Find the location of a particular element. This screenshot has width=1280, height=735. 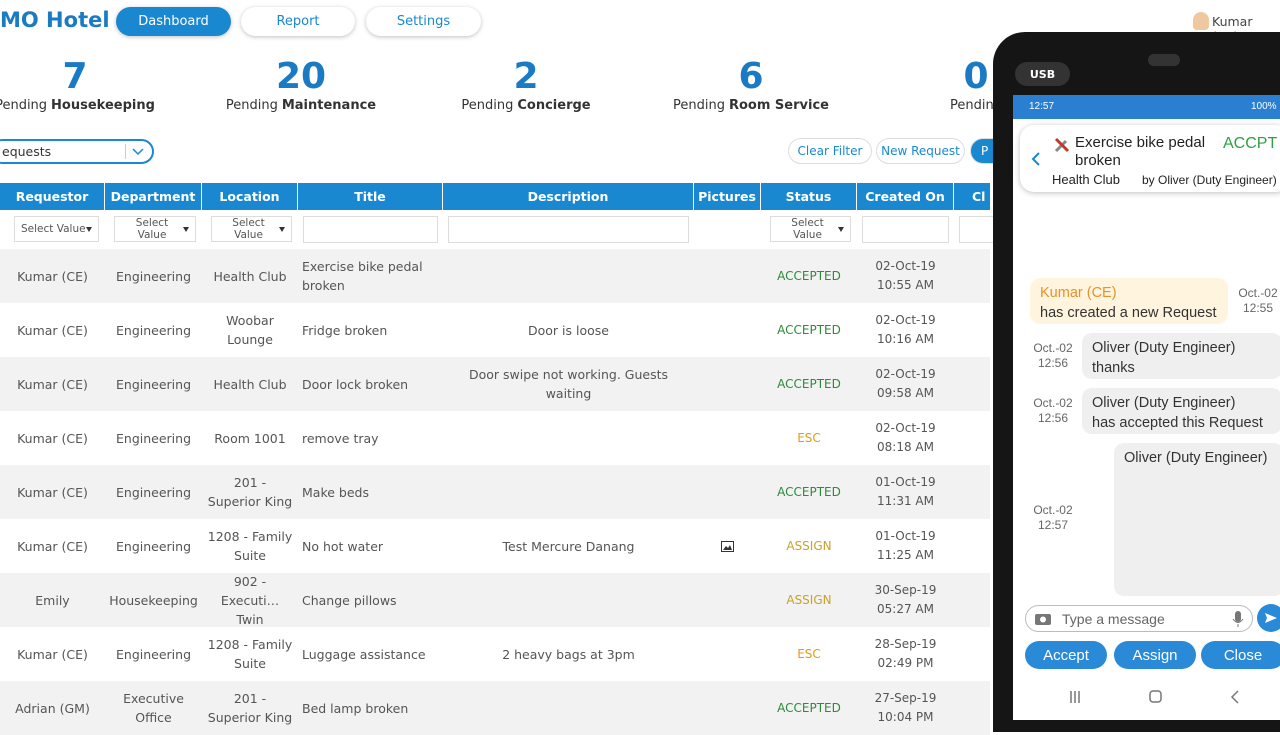

created-time: 08:18 AM is located at coordinates (905, 447).